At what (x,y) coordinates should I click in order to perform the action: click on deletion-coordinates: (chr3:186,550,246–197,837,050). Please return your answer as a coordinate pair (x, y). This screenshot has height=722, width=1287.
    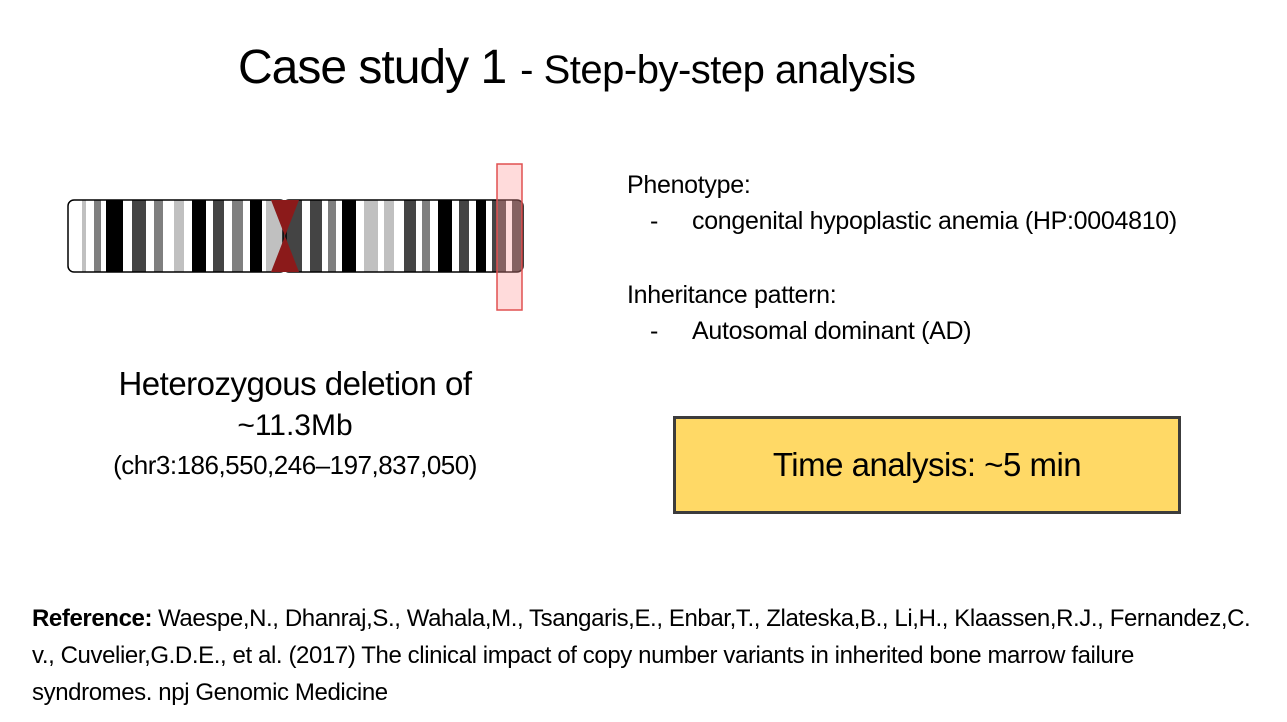
    Looking at the image, I should click on (295, 465).